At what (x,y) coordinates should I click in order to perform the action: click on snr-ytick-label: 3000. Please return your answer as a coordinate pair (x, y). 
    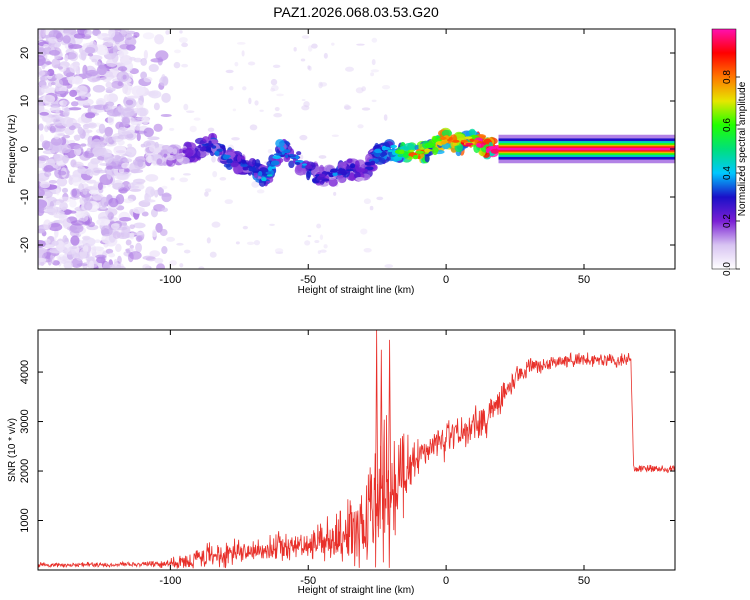
    Looking at the image, I should click on (25, 421).